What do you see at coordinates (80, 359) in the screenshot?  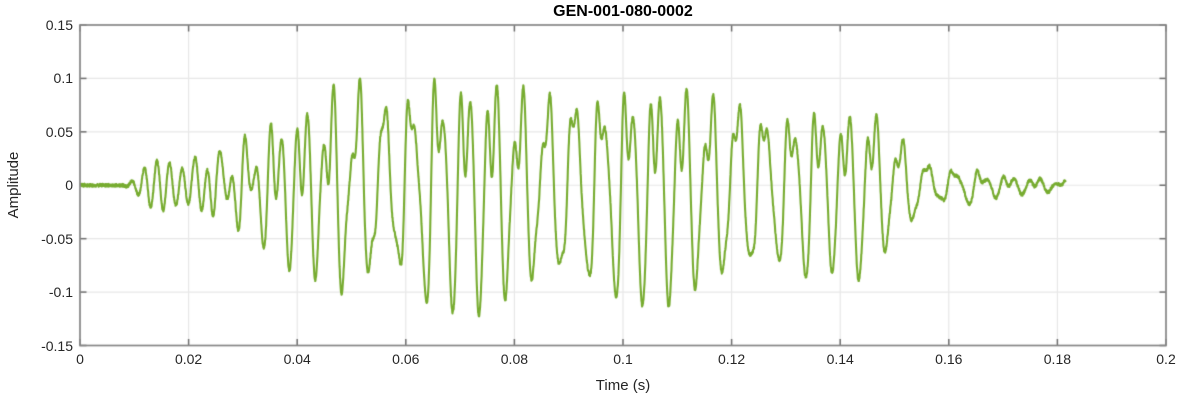 I see `x-tick-label: 0` at bounding box center [80, 359].